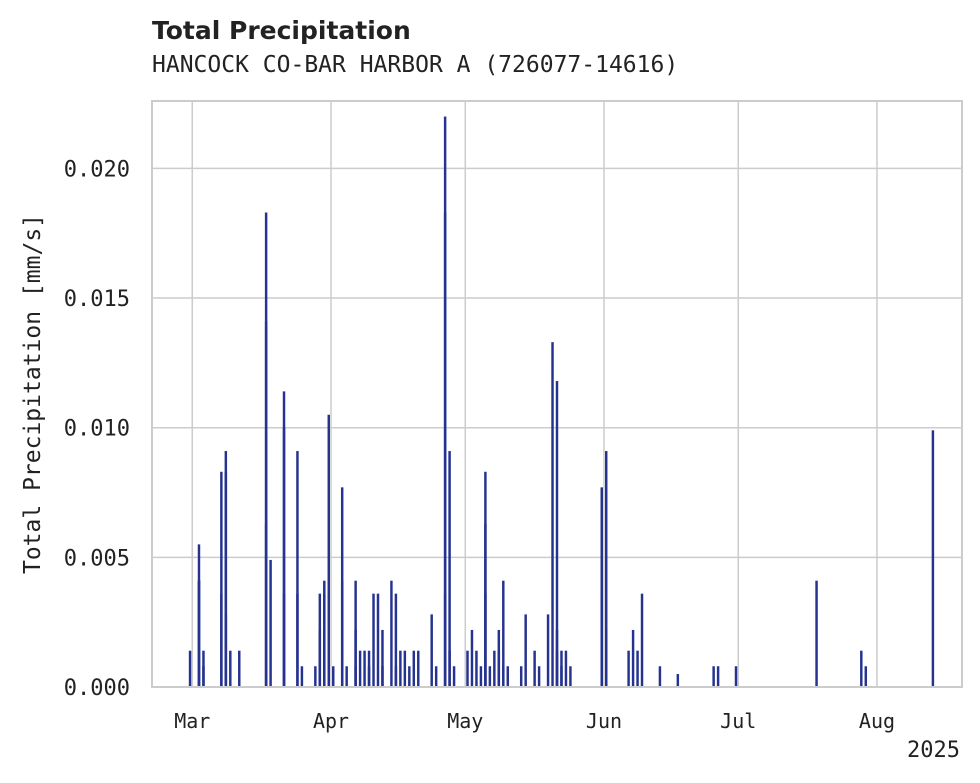 Image resolution: width=980 pixels, height=783 pixels. I want to click on y-tick-label: 0.015, so click(97, 299).